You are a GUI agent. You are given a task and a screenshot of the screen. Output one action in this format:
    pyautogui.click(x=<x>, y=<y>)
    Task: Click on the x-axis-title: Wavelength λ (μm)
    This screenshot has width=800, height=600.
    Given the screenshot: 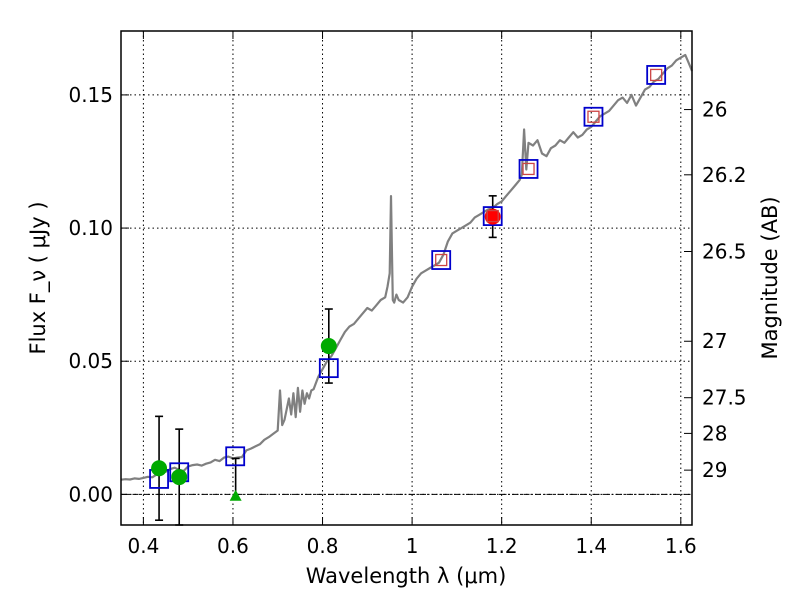 What is the action you would take?
    pyautogui.click(x=406, y=576)
    